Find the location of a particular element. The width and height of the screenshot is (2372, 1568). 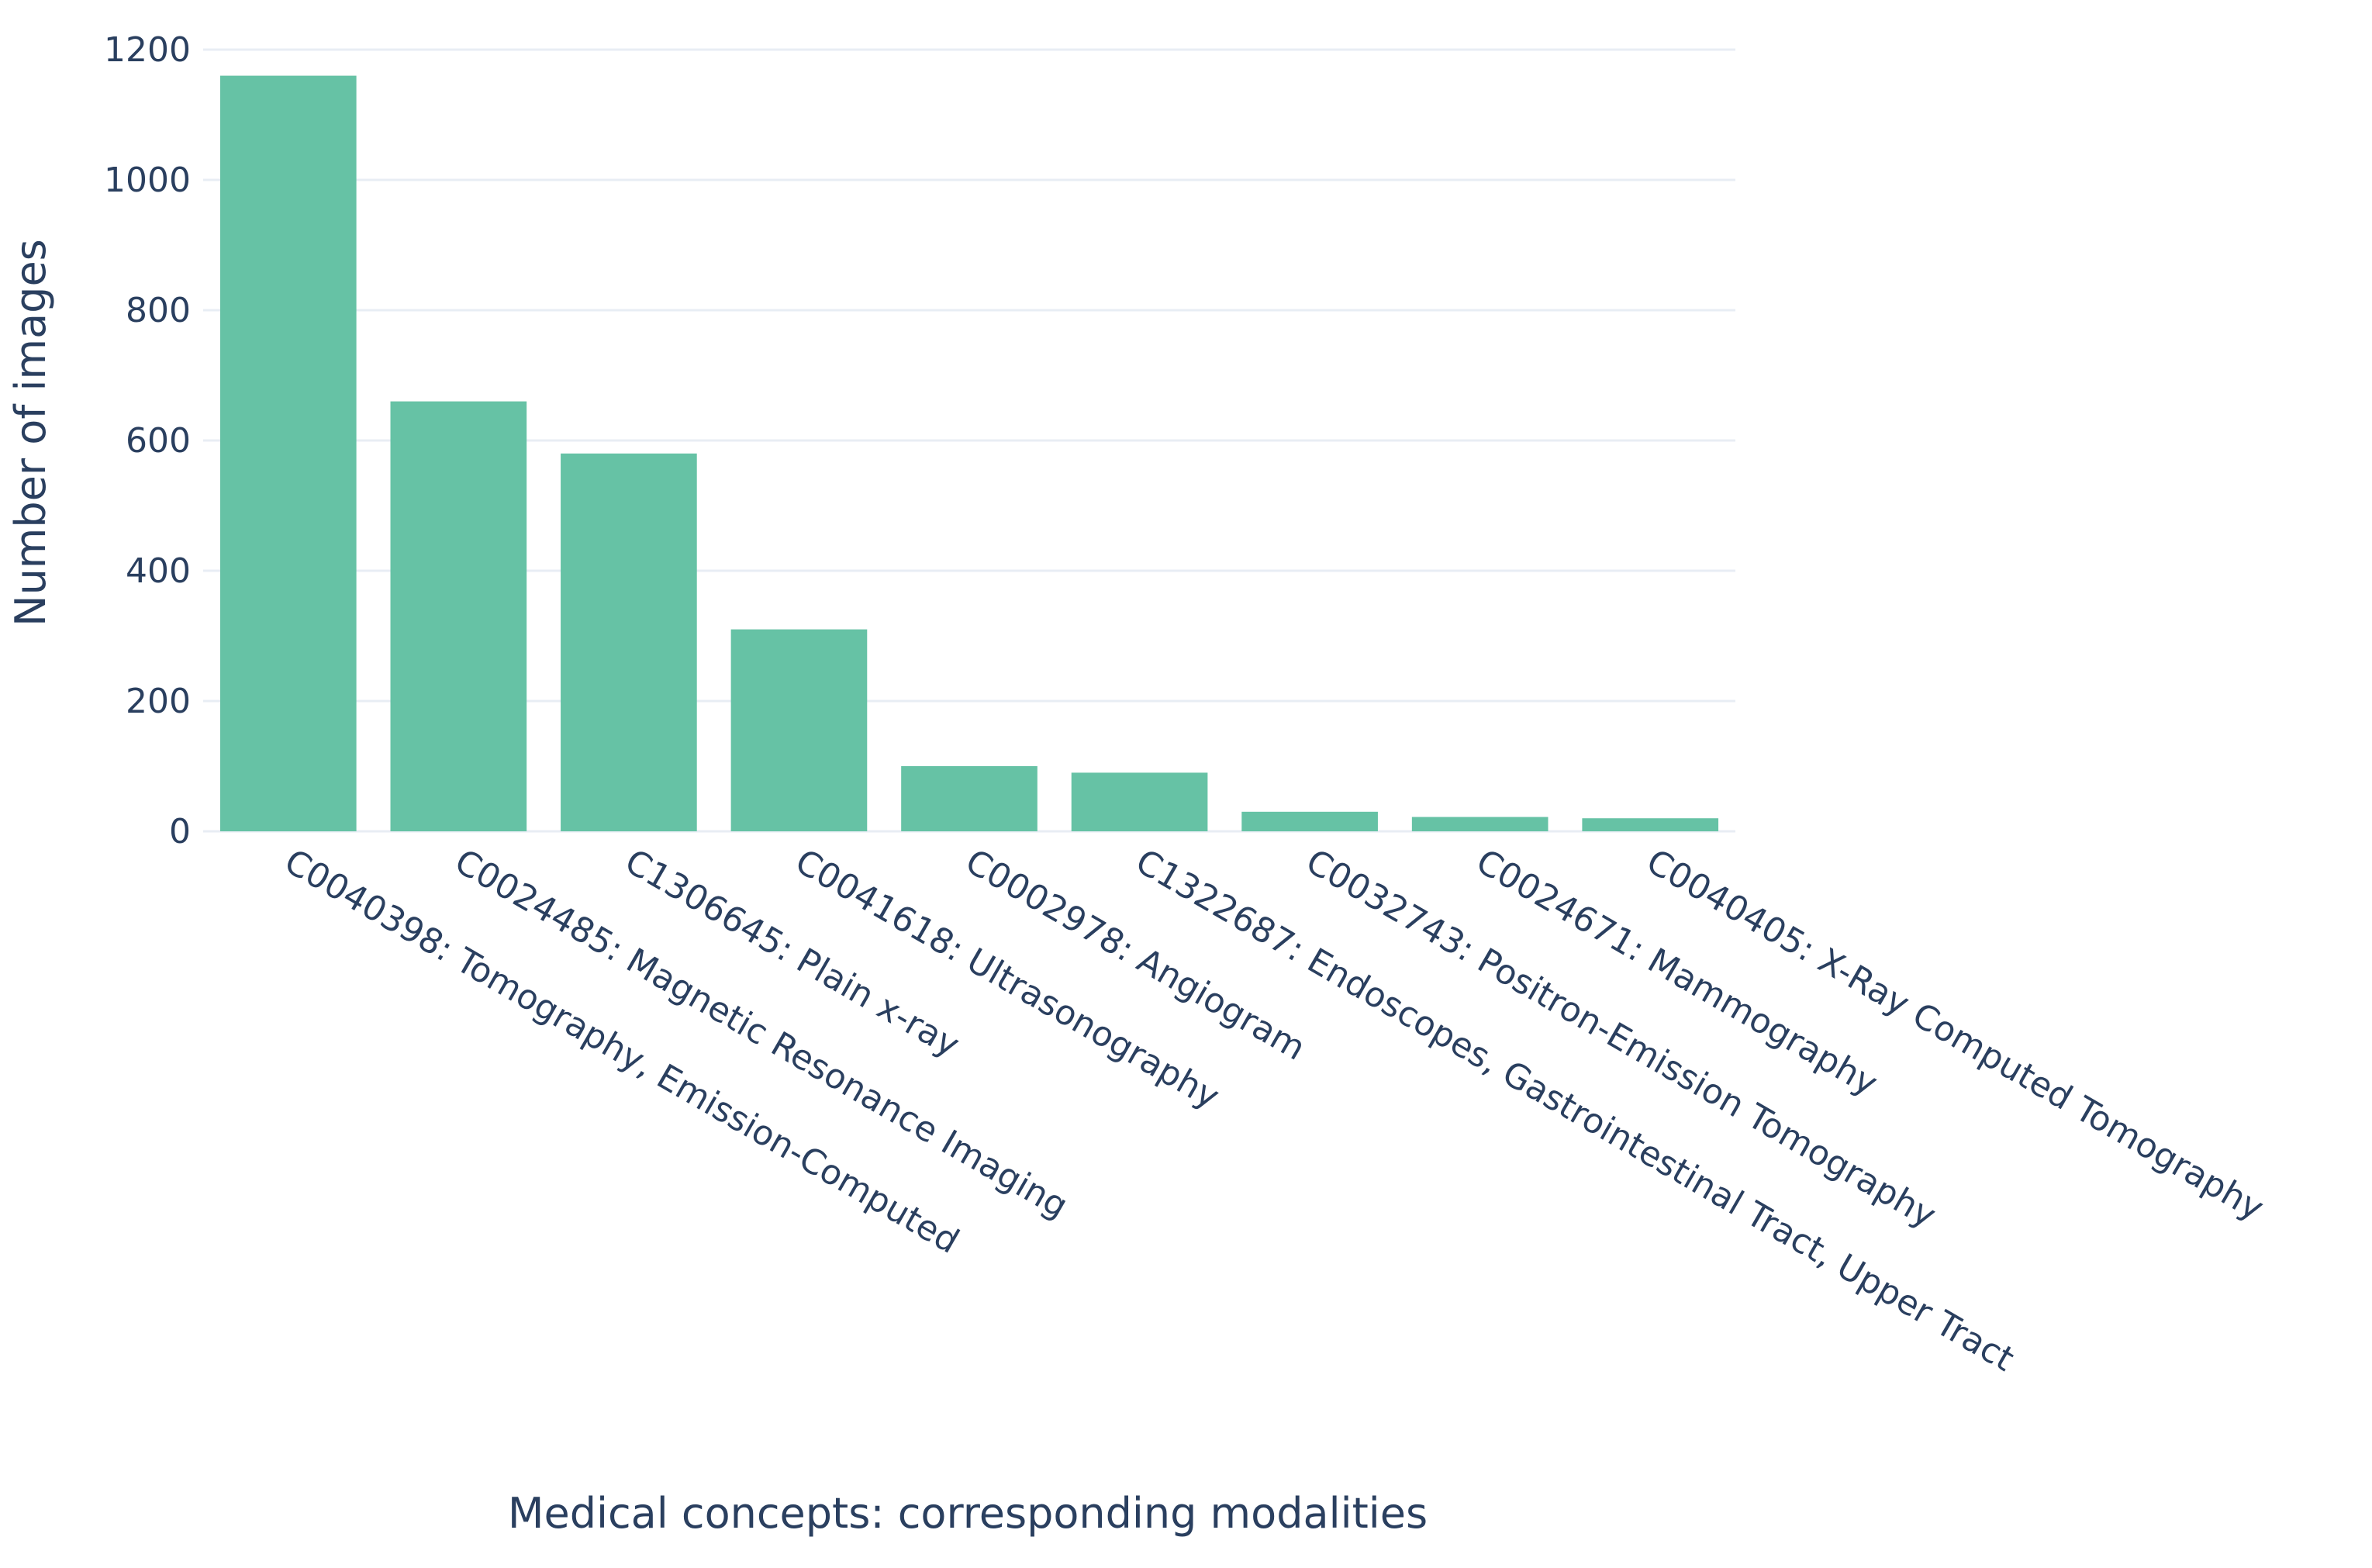

y-tick-label: 400 is located at coordinates (158, 571).